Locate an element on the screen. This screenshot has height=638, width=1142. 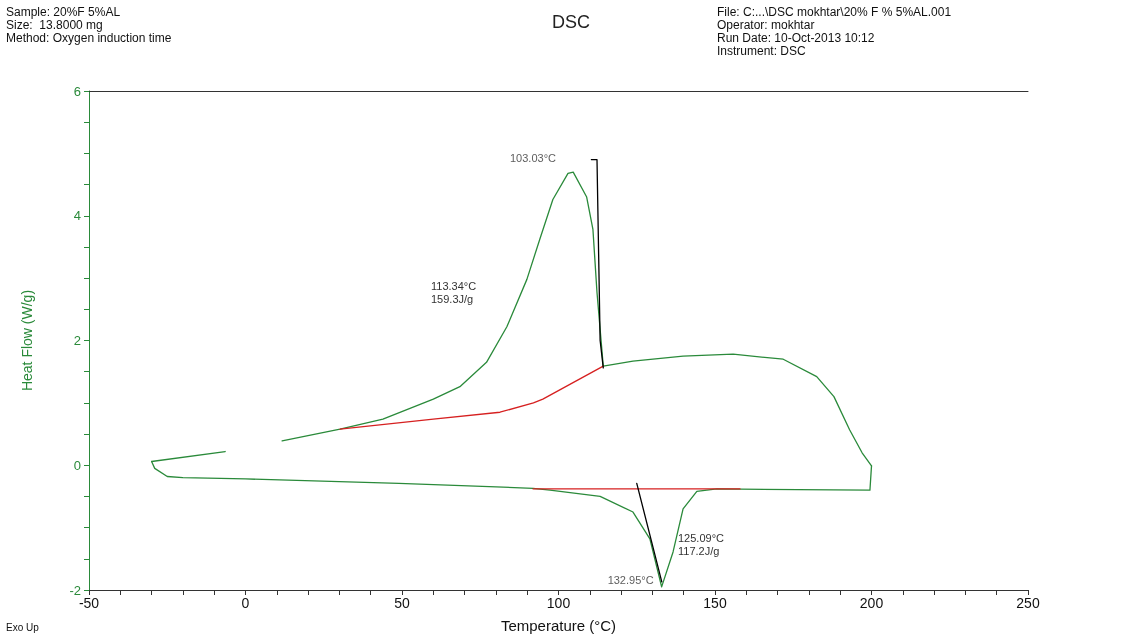
text: Exo Up is located at coordinates (23, 627).